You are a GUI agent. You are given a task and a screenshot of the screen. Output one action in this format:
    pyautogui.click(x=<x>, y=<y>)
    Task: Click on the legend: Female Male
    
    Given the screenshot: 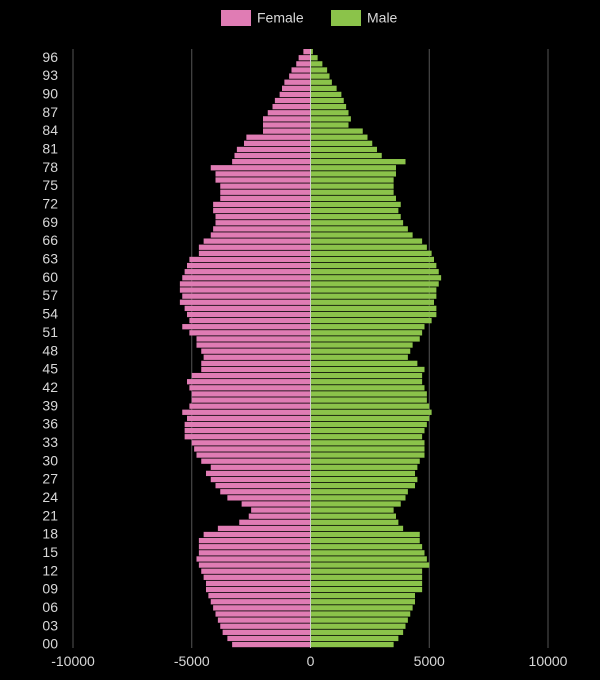 What is the action you would take?
    pyautogui.click(x=309, y=18)
    